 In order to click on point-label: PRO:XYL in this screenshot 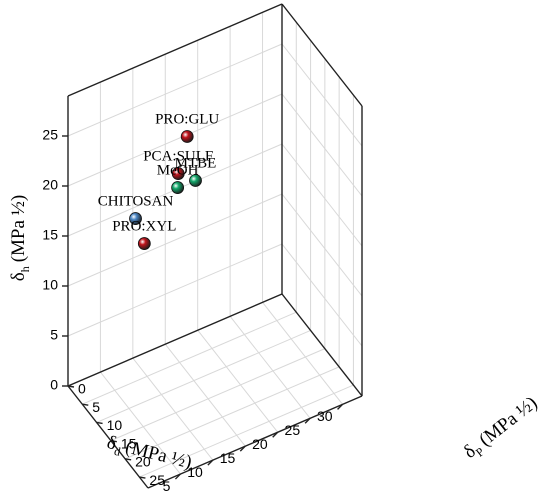, I will do `click(144, 227)`.